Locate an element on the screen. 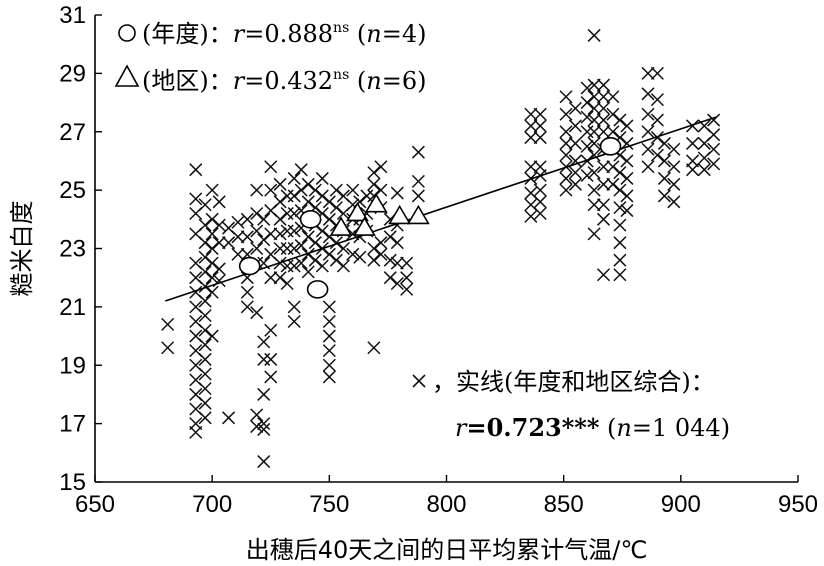 The width and height of the screenshot is (824, 566). legend-entry-3-stats: r=0.723*** (n=1 044) is located at coordinates (592, 427).